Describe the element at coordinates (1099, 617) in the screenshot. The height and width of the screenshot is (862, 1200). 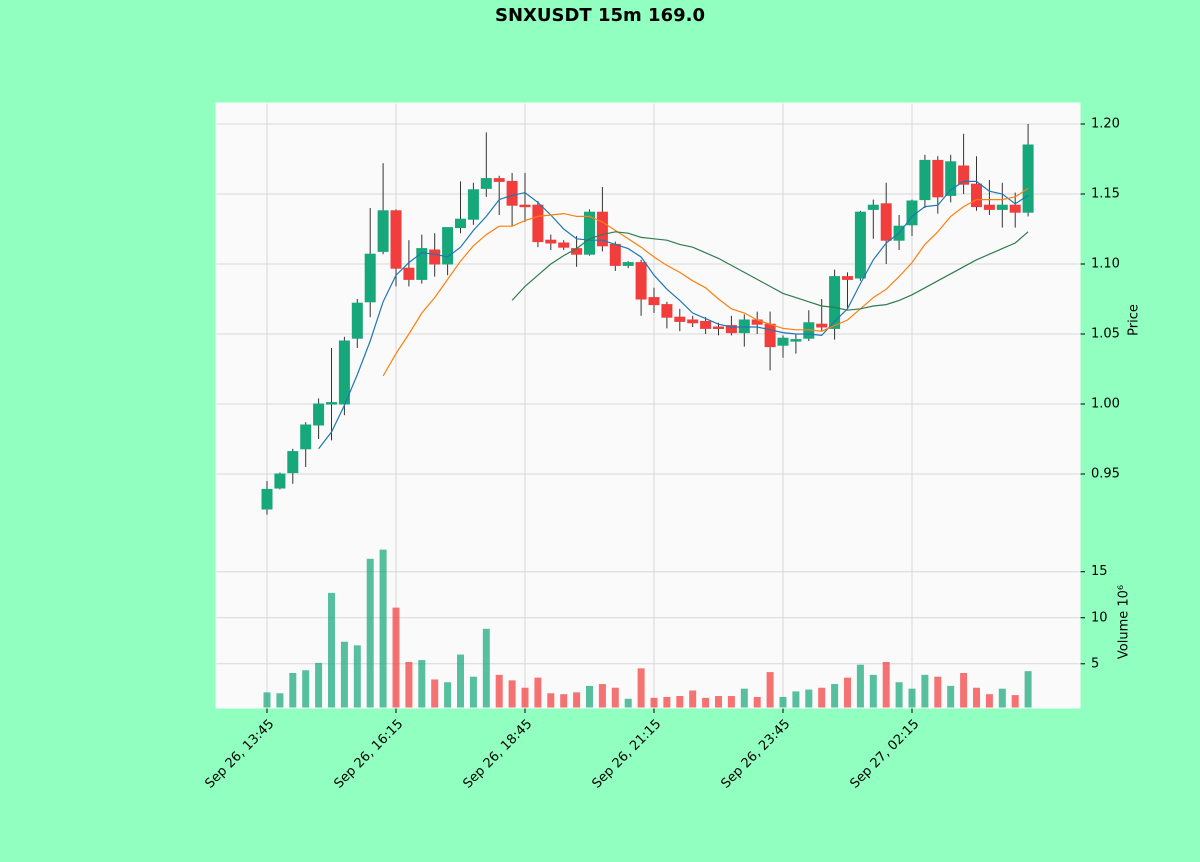
I see `volume-tick-label: 10` at that location.